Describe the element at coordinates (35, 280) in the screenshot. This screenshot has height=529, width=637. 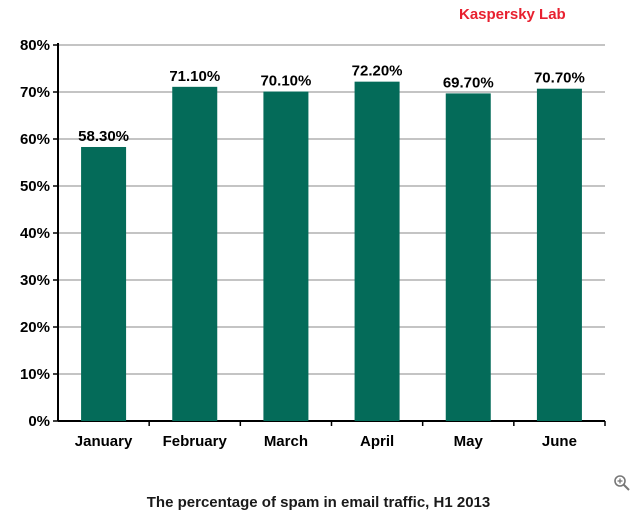
I see `y-tick-label: 30%` at that location.